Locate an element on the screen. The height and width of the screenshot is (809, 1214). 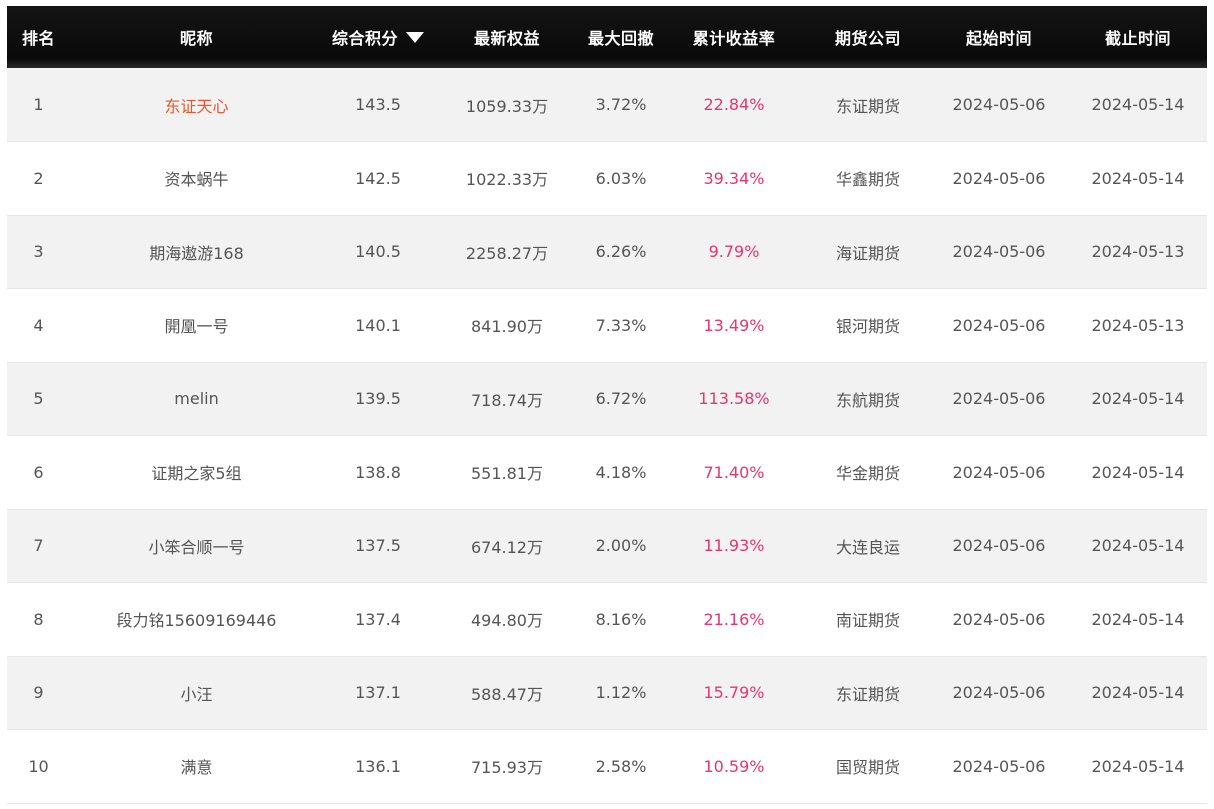
cell-company: 大连良运 is located at coordinates (867, 547).